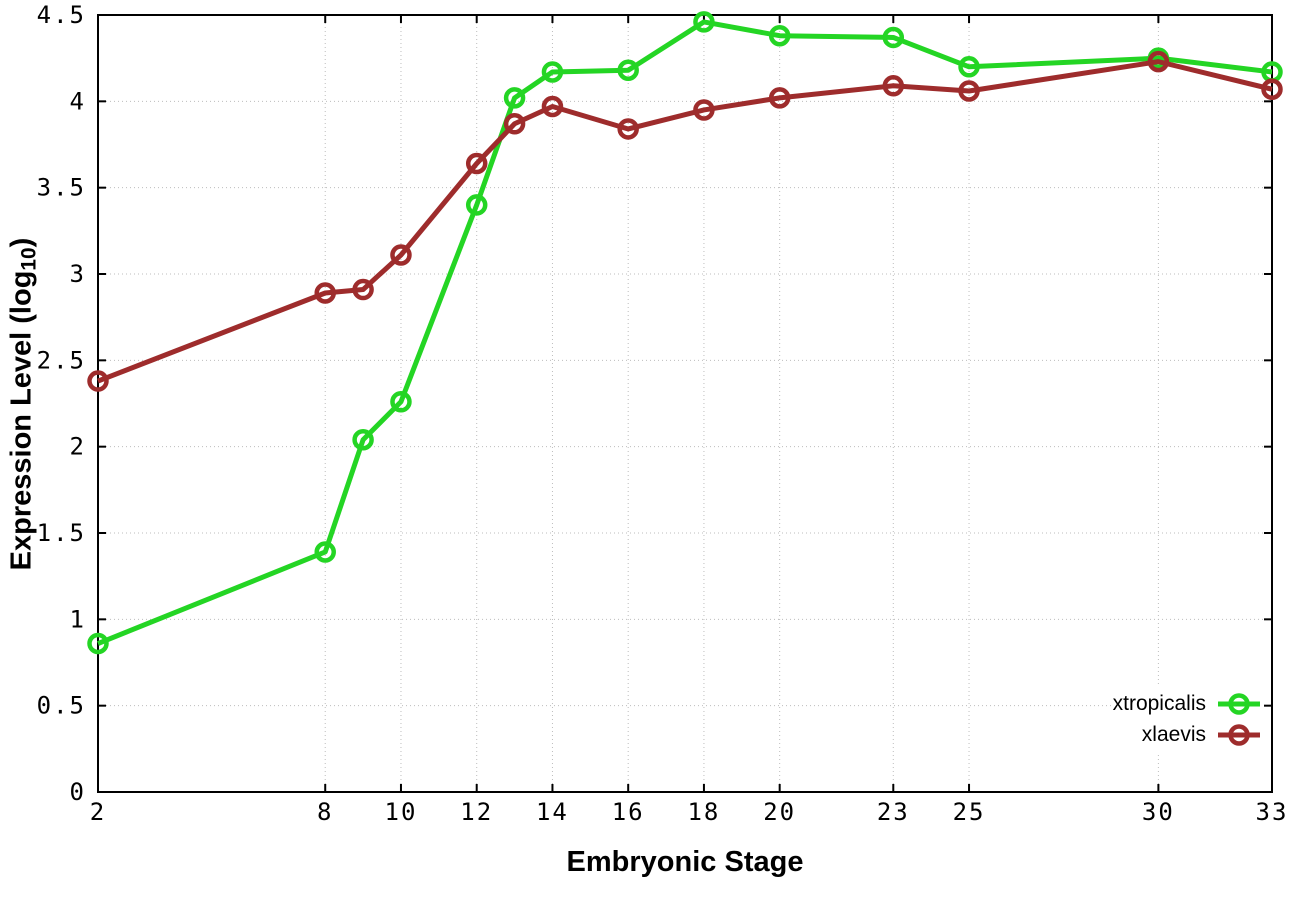  Describe the element at coordinates (1272, 812) in the screenshot. I see `x-tick-label: 33` at that location.